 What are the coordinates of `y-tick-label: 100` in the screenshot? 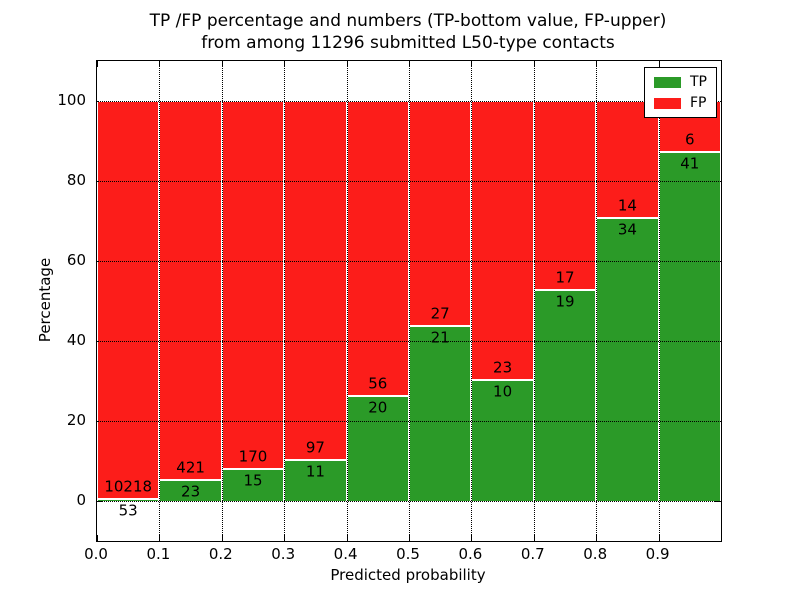 It's located at (71, 100).